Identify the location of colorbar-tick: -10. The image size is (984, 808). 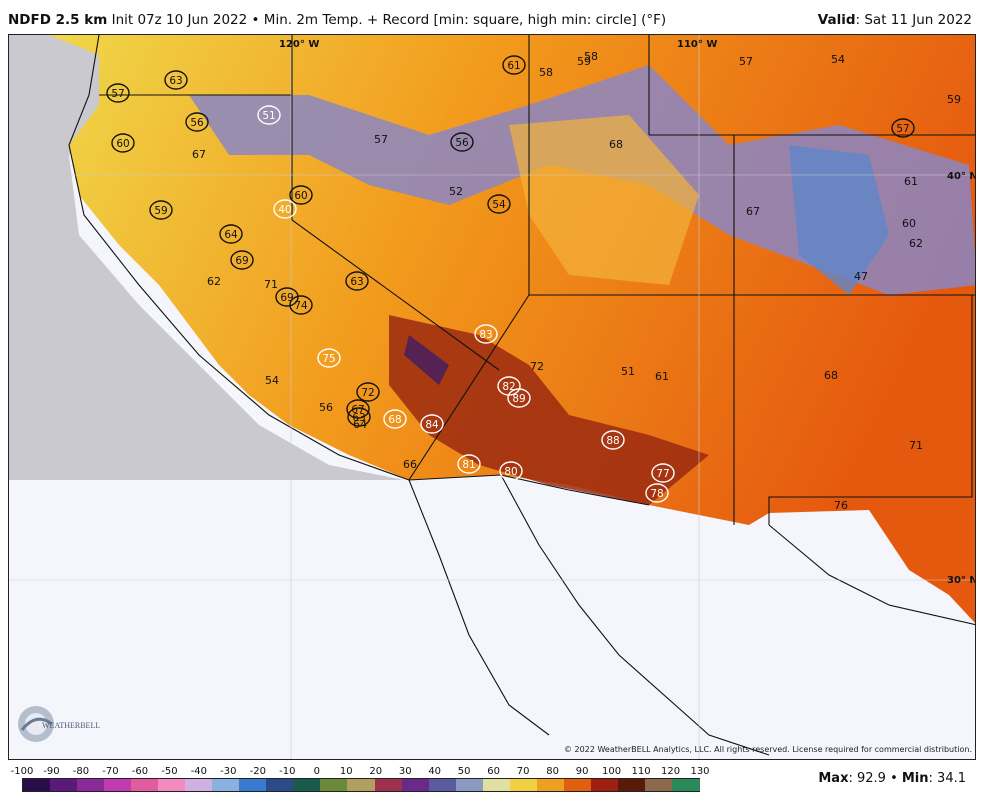
(287, 771).